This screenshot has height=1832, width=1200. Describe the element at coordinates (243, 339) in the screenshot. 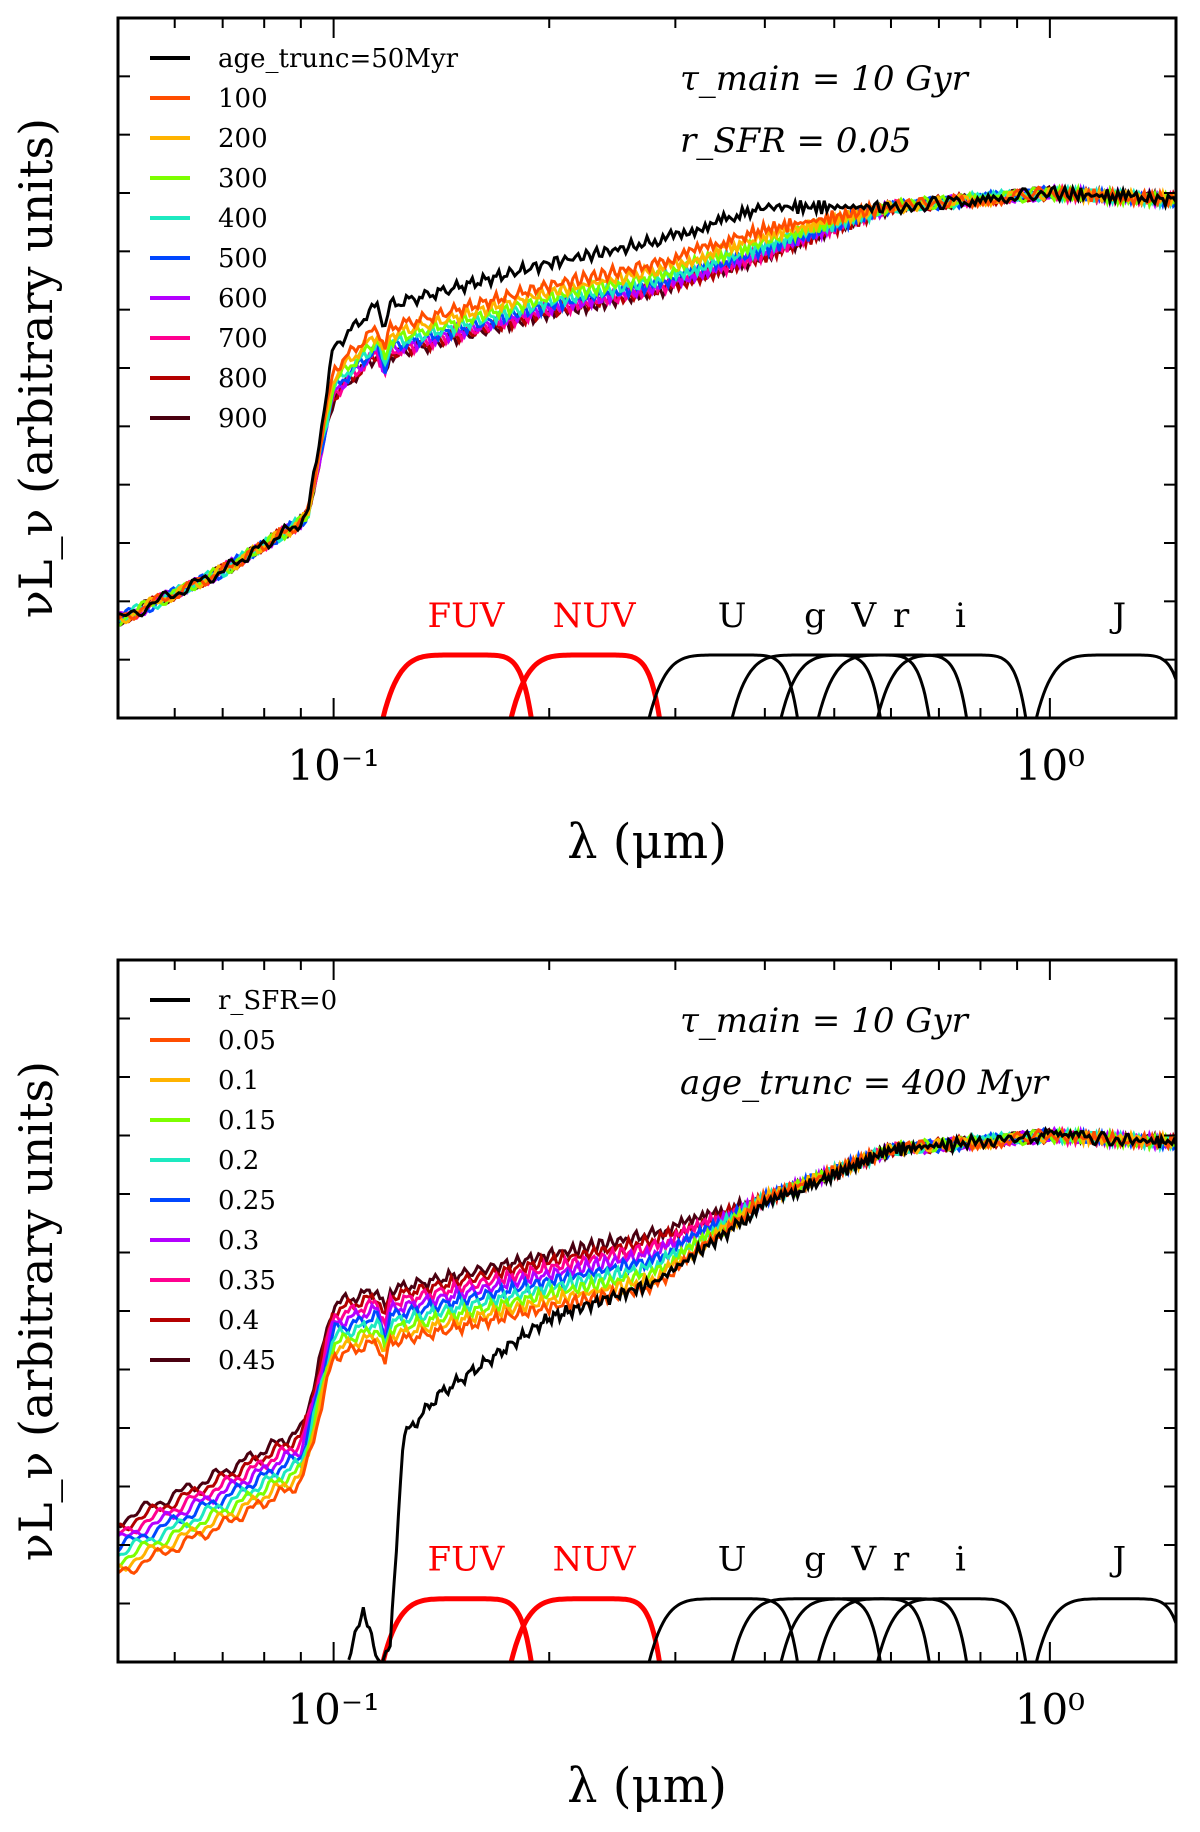

I see `legend-label-8: 700` at that location.